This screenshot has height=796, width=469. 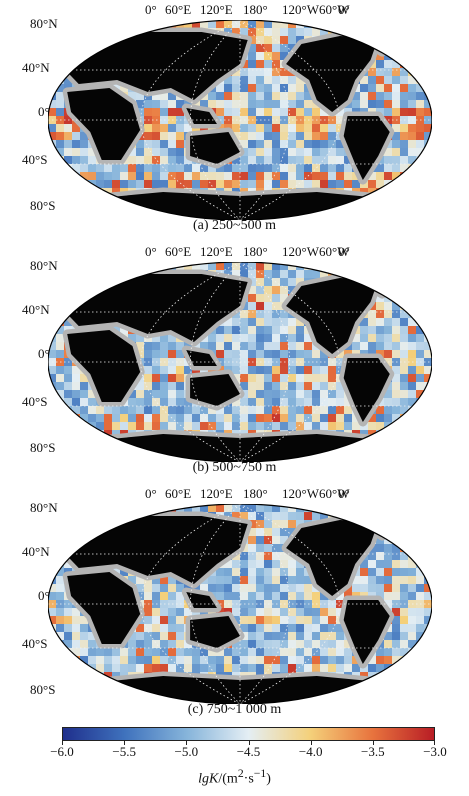 What do you see at coordinates (187, 743) in the screenshot?
I see `colorbar-tick` at bounding box center [187, 743].